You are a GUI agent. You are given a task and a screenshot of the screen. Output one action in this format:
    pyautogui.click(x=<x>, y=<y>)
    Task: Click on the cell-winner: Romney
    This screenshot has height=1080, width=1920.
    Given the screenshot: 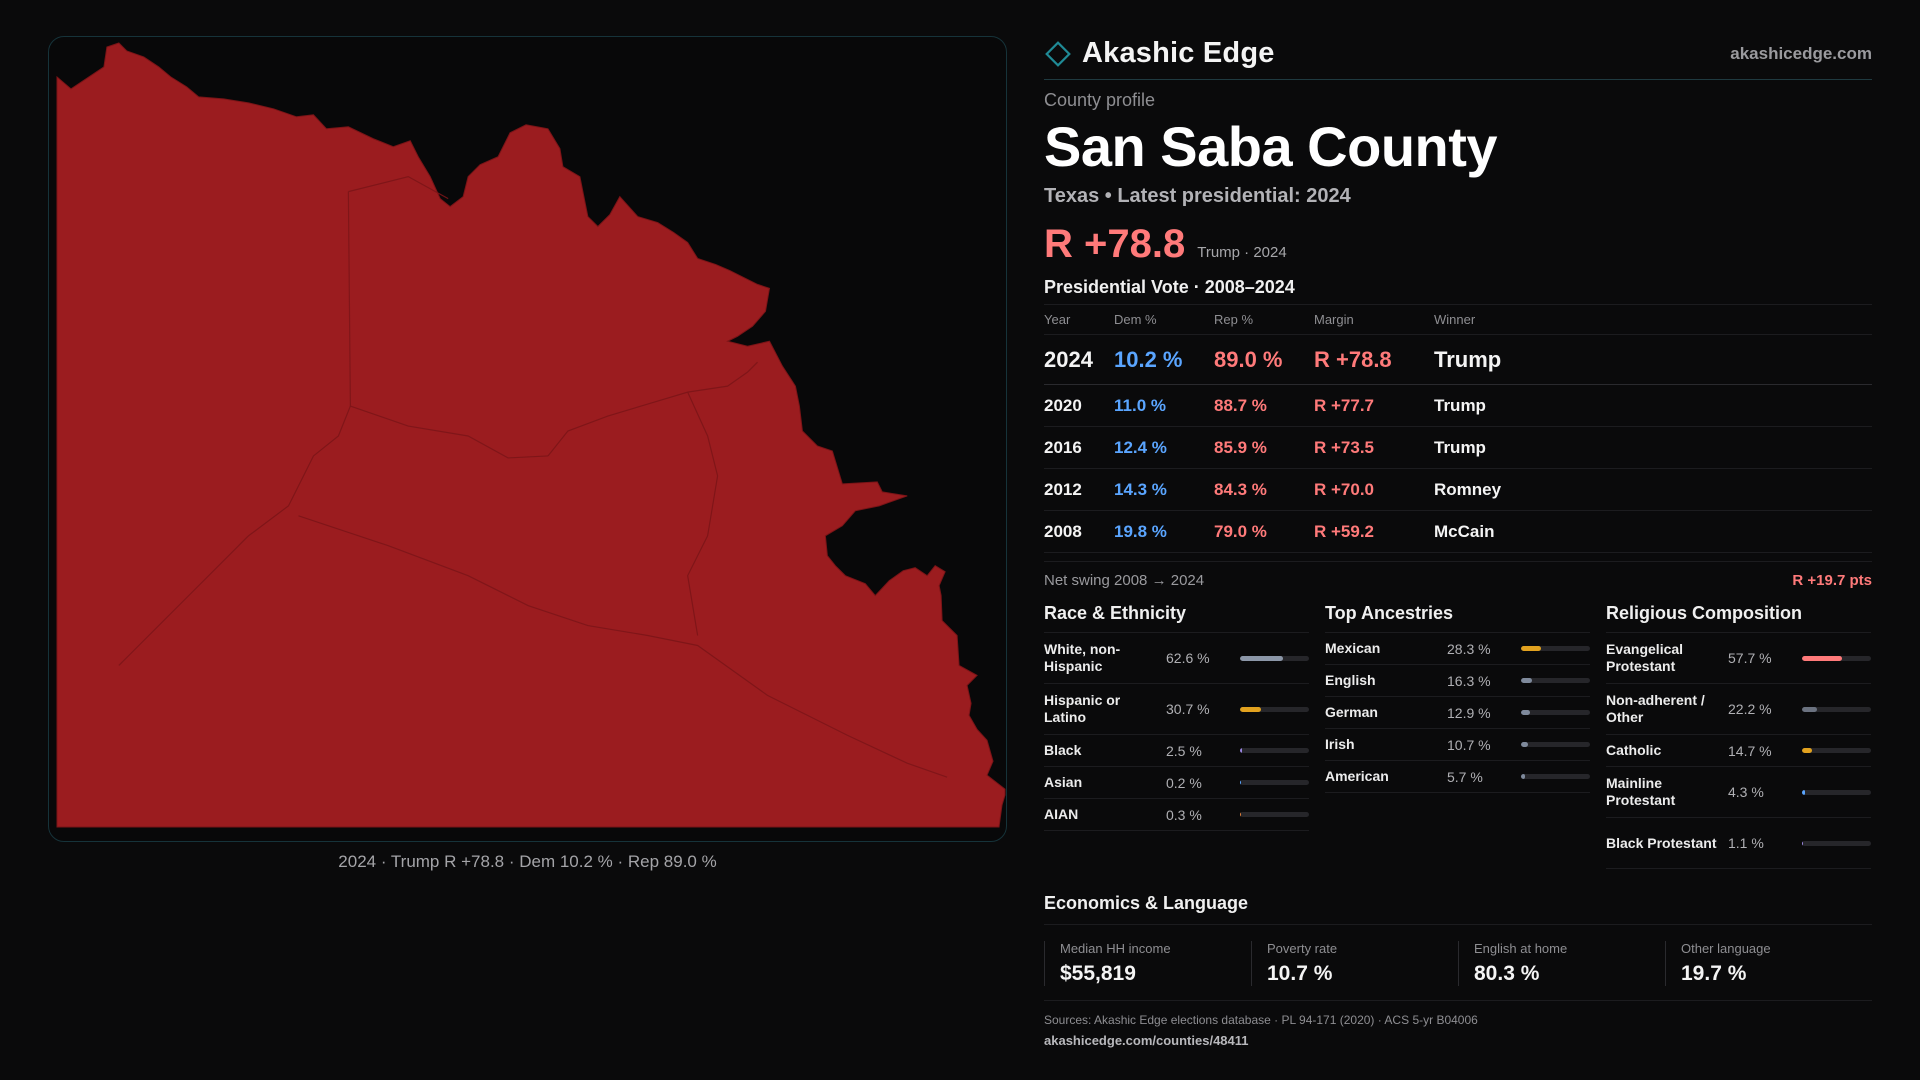 What is the action you would take?
    pyautogui.click(x=1653, y=490)
    